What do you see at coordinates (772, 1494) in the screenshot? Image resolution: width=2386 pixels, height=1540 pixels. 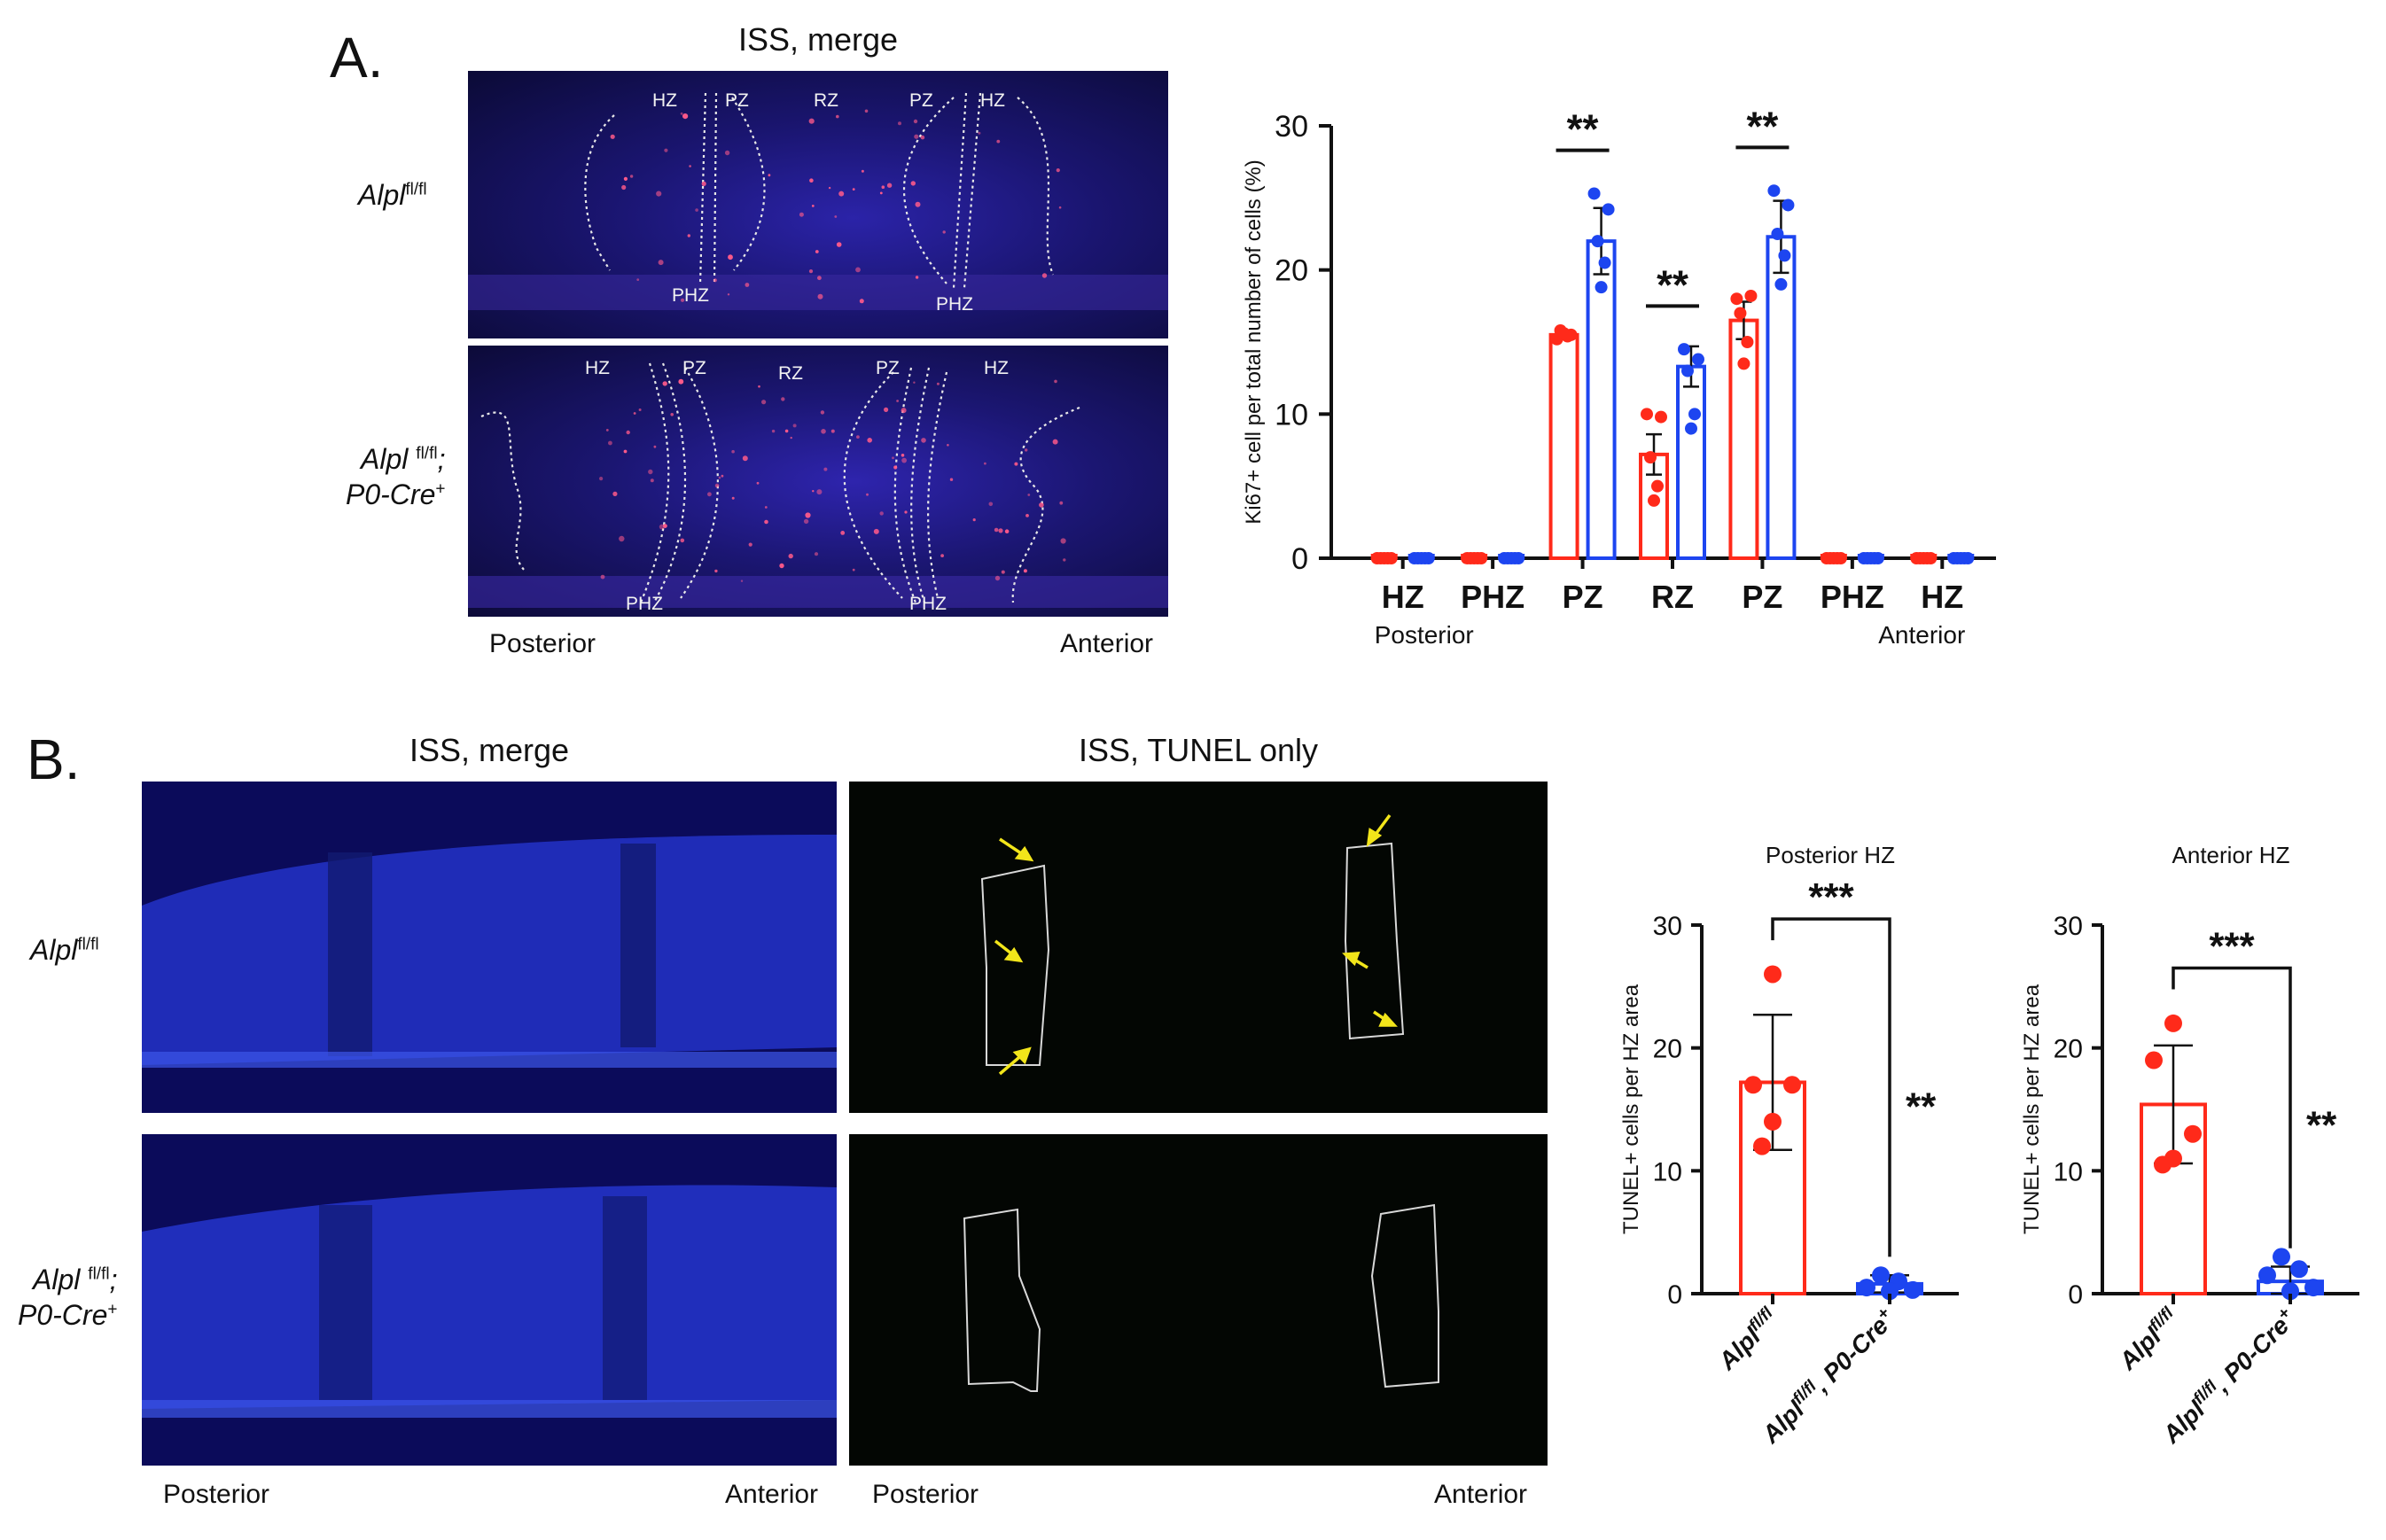 I see `panel-b-merge-anterior: Anterior` at bounding box center [772, 1494].